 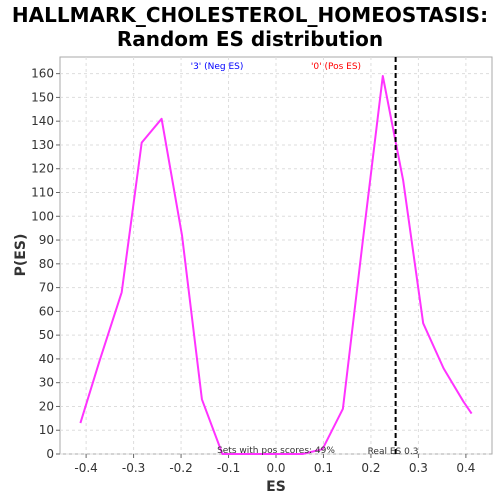 What do you see at coordinates (50, 454) in the screenshot?
I see `y-tick-label: 0` at bounding box center [50, 454].